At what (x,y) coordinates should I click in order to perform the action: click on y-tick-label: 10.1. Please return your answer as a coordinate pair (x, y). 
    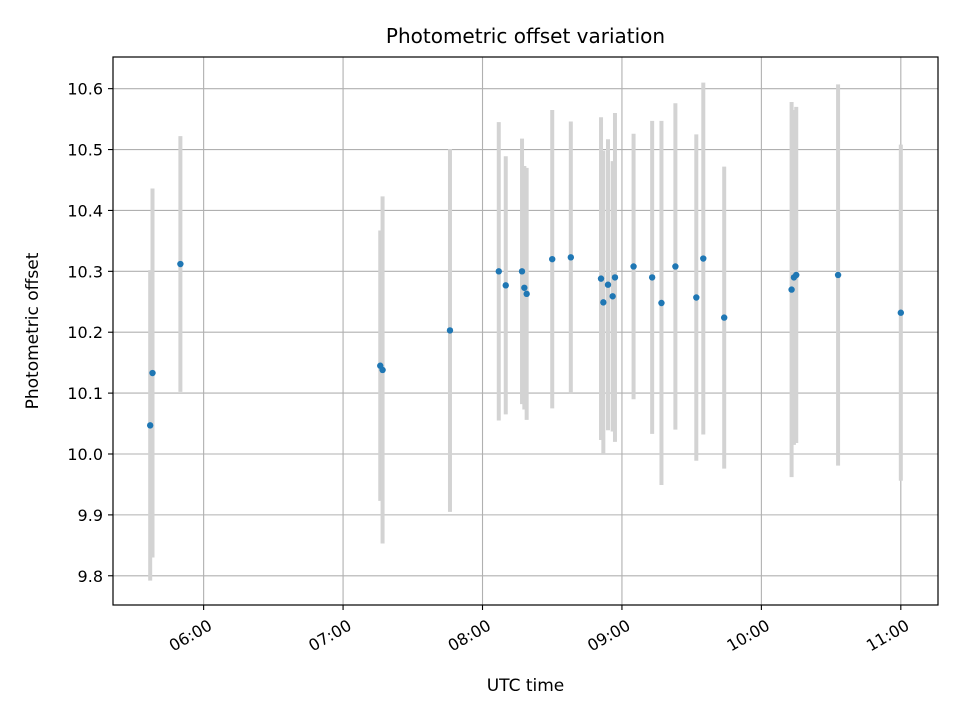
    Looking at the image, I should click on (85, 393).